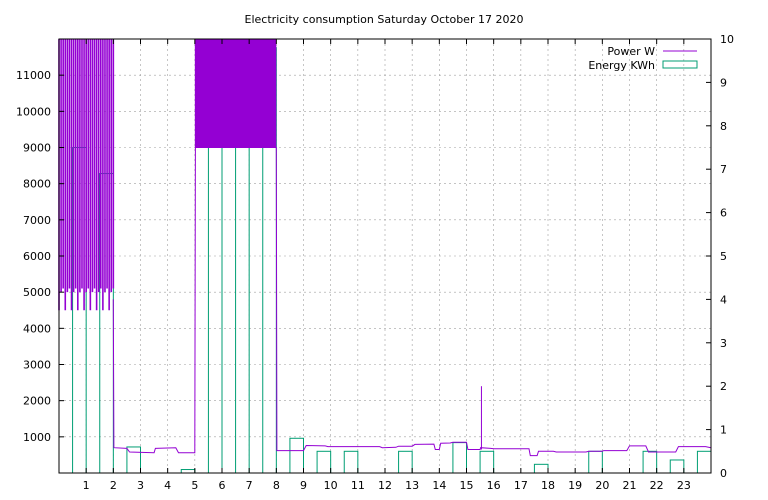 The height and width of the screenshot is (500, 768). Describe the element at coordinates (657, 485) in the screenshot. I see `x-tick-label: 22` at that location.